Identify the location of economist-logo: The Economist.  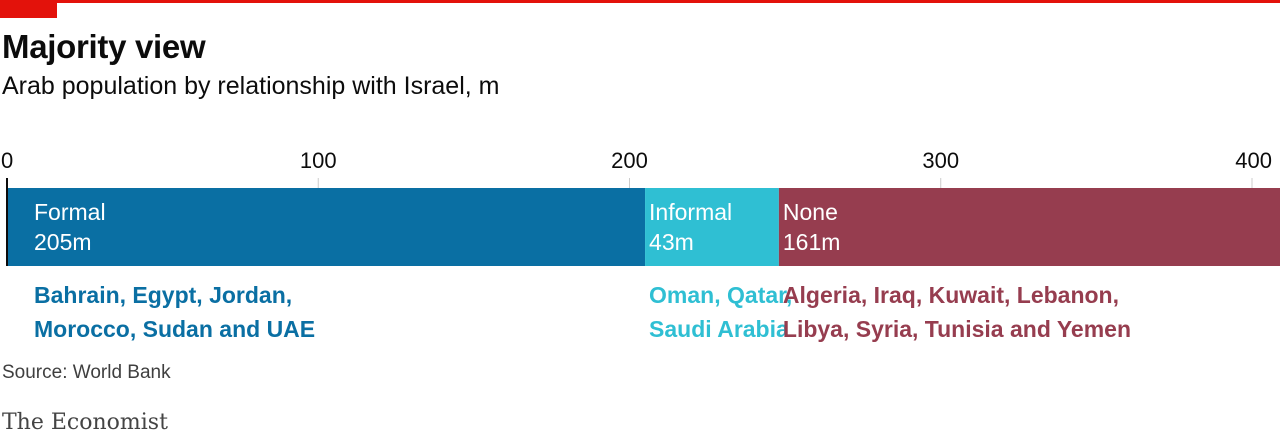
(85, 422).